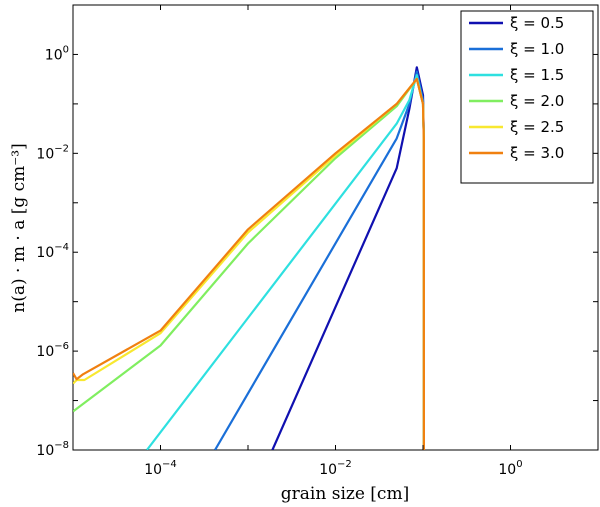 The height and width of the screenshot is (507, 600). I want to click on y-tick-label: 10⁻², so click(52, 152).